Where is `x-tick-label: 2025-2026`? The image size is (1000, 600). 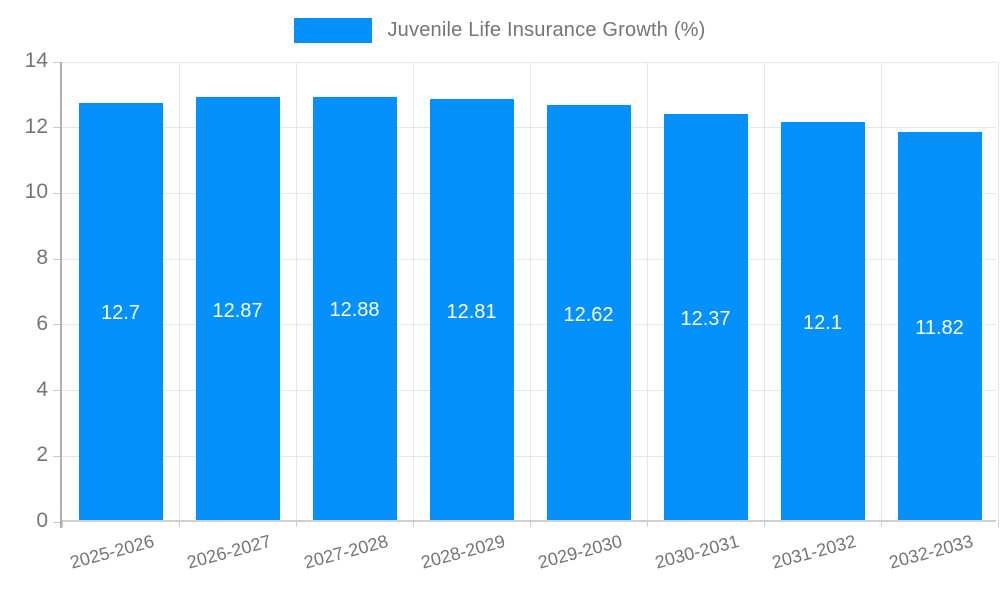
x-tick-label: 2025-2026 is located at coordinates (111, 552).